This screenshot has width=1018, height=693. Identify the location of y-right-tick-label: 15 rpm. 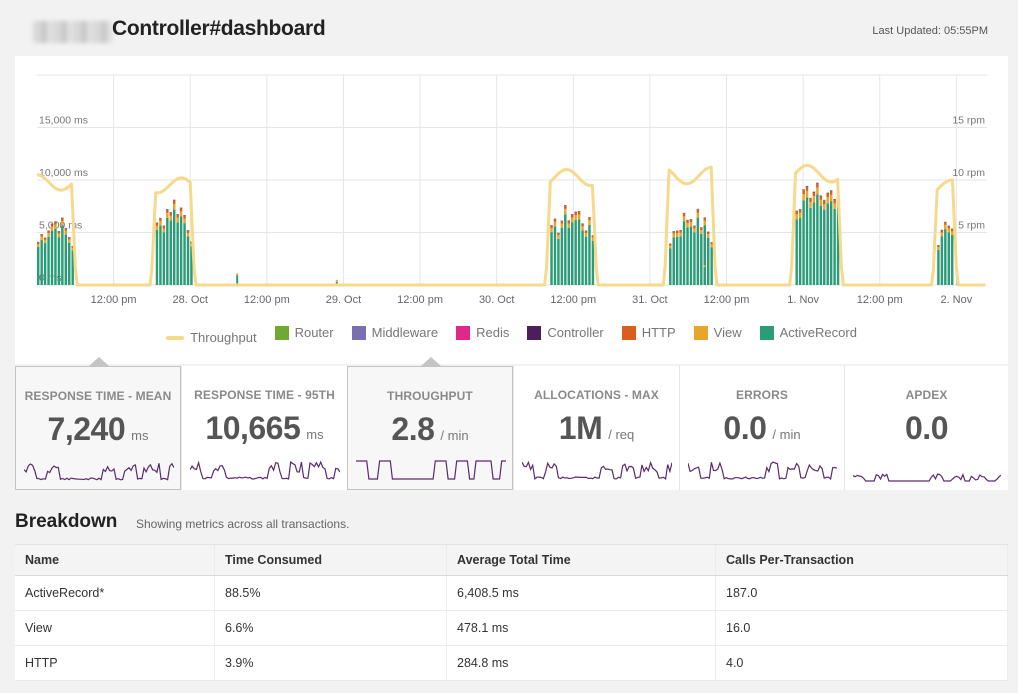
(968, 121).